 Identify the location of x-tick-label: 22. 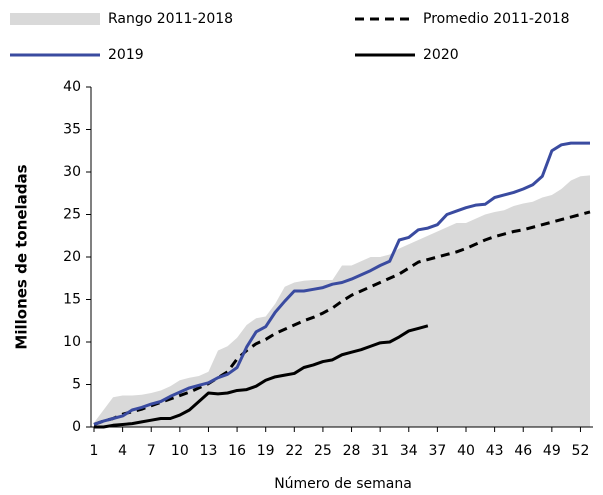
(294, 451).